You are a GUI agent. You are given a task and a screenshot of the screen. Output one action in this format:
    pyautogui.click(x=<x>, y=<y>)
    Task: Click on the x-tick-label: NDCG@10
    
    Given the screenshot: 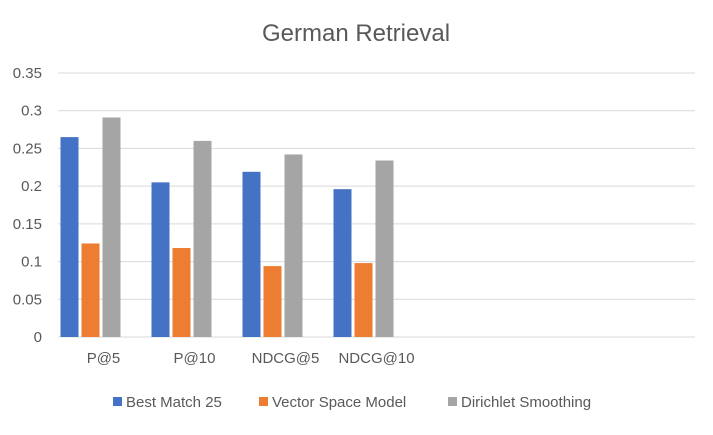 What is the action you would take?
    pyautogui.click(x=376, y=358)
    